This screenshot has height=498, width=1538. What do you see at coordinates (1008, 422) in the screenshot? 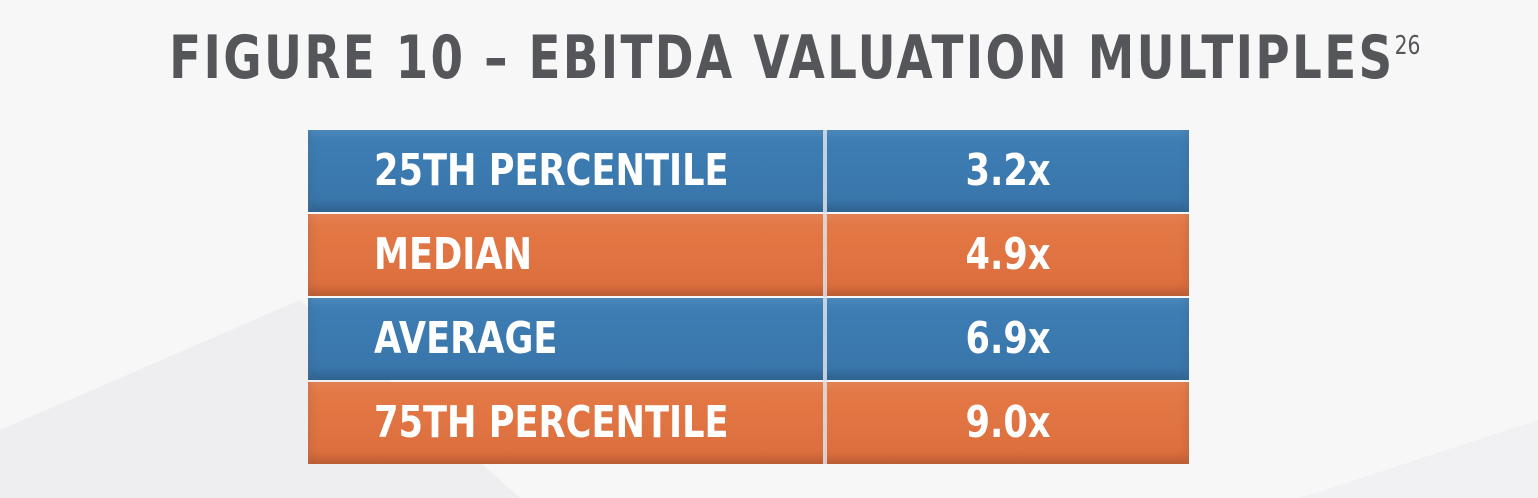
I see `row-value: 9.0x` at bounding box center [1008, 422].